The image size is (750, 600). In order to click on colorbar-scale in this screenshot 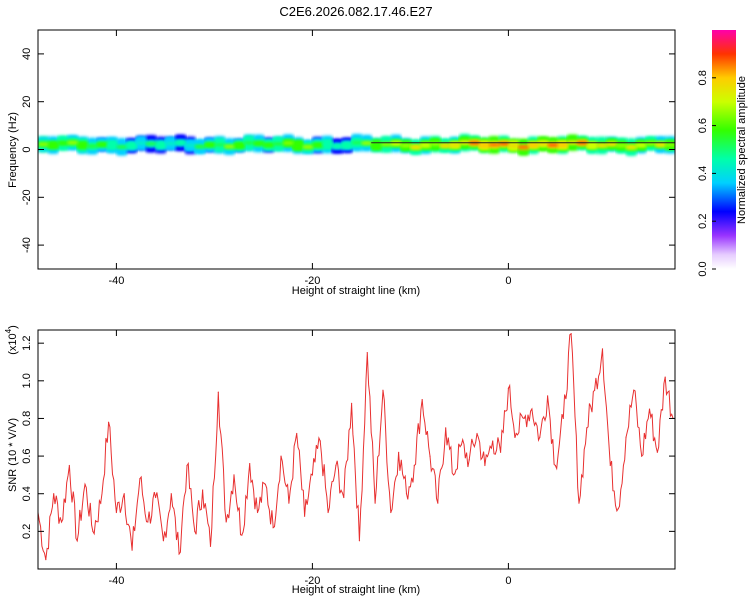, I will do `click(724, 149)`.